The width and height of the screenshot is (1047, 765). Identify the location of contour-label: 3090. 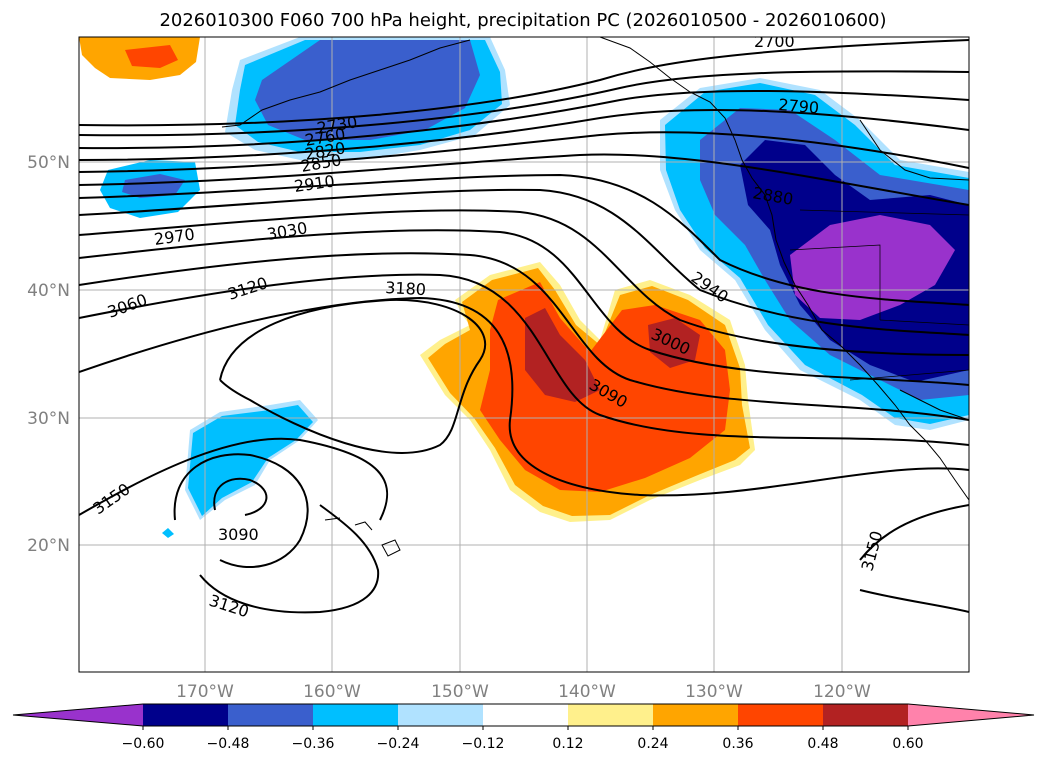
(238, 534).